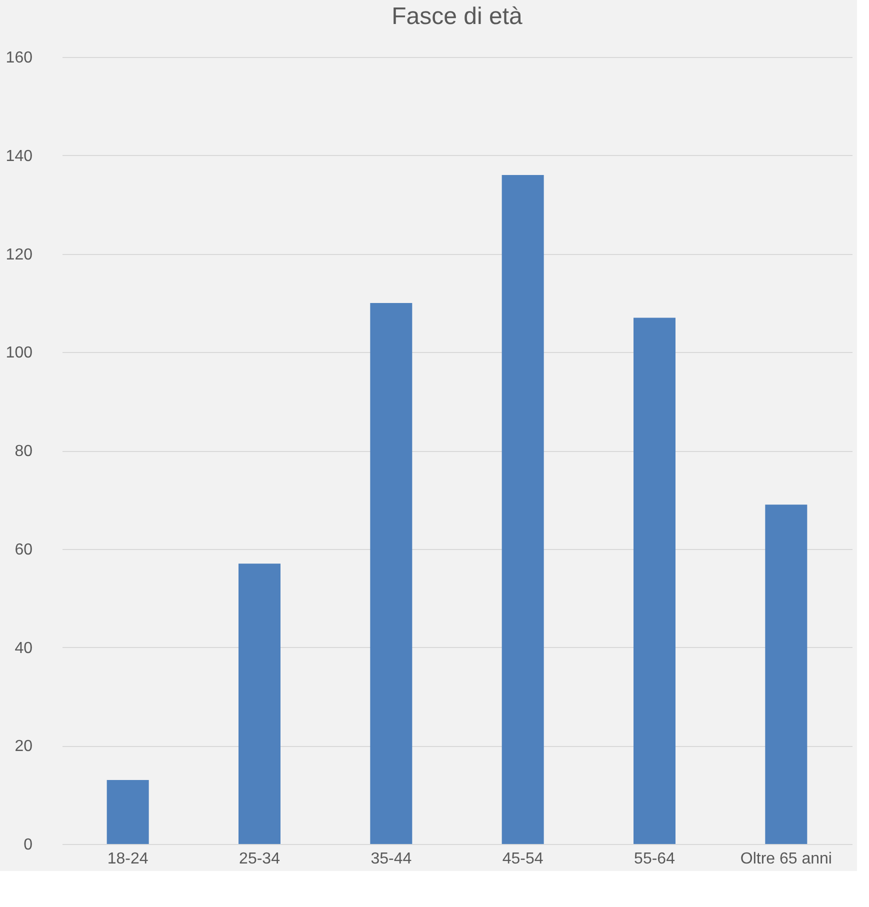 Image resolution: width=869 pixels, height=907 pixels. I want to click on x-tick-label: Oltre 65 anni, so click(786, 859).